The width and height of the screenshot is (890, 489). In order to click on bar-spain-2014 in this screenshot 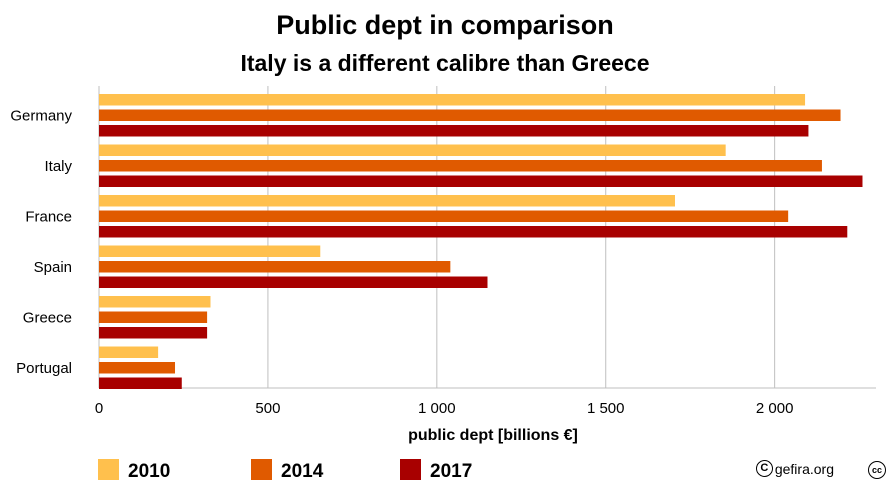, I will do `click(275, 267)`.